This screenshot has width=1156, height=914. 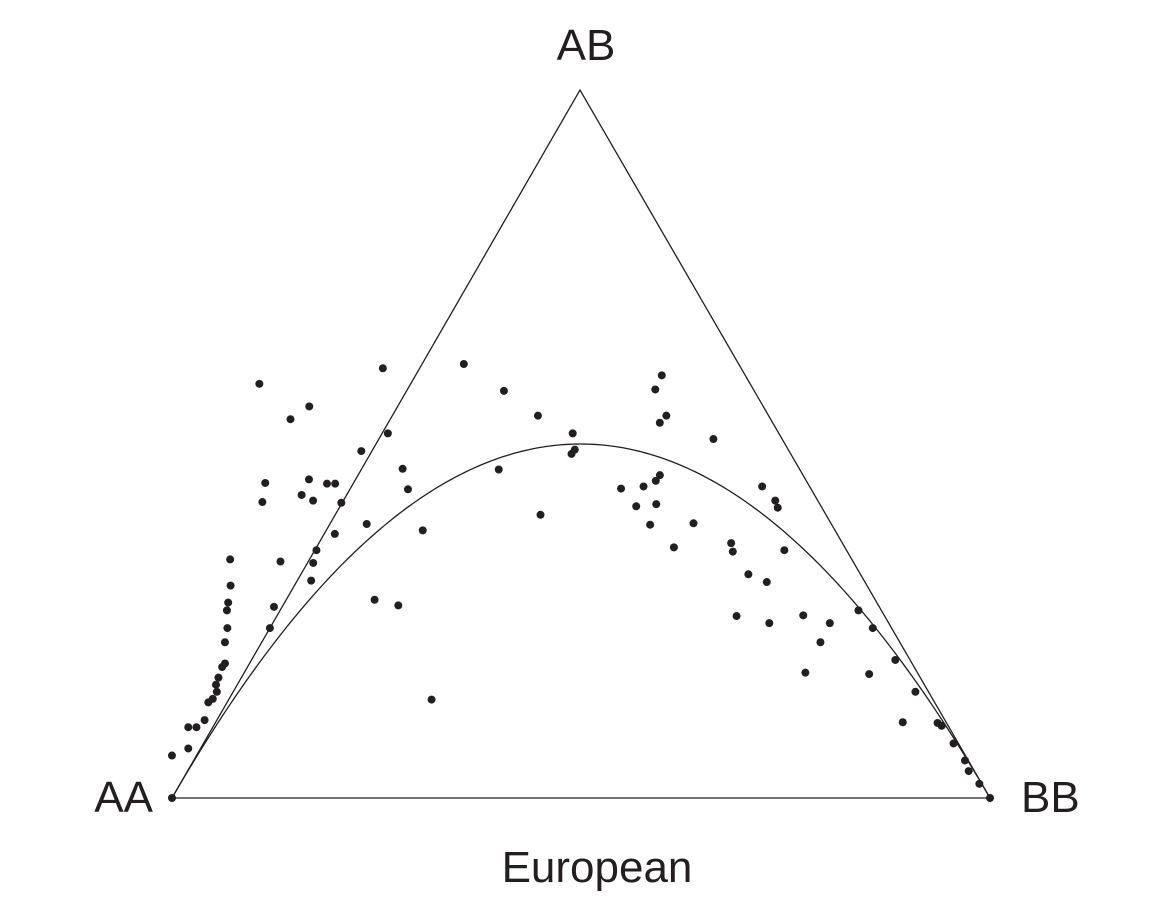 I want to click on vertex-label-right: BB, so click(x=1050, y=797).